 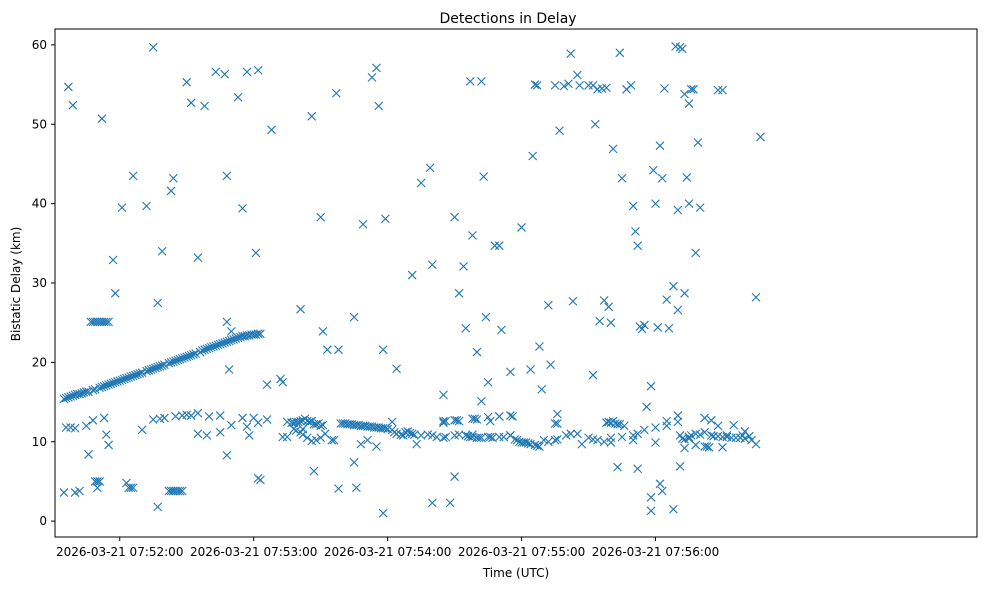 I want to click on chart-title: Detections in Delay, so click(x=507, y=19).